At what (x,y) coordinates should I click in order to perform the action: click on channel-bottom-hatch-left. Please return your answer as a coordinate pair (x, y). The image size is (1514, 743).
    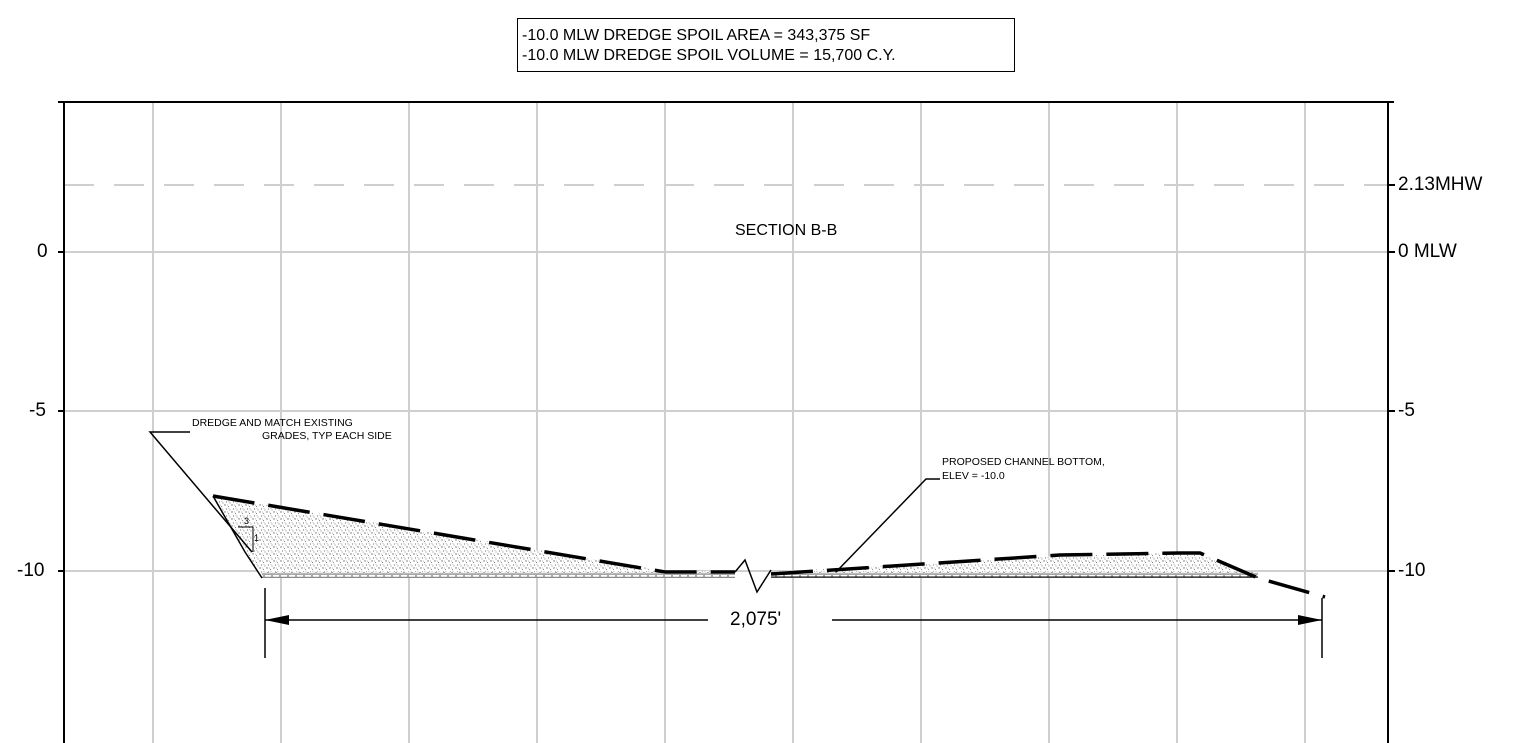
    Looking at the image, I should click on (498, 575).